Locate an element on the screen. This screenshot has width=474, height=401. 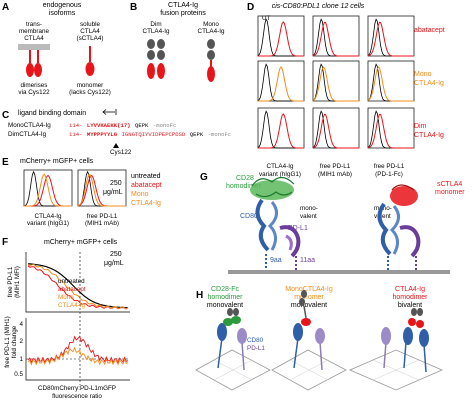
g-monovalent-left-1: mono- is located at coordinates (309, 208).